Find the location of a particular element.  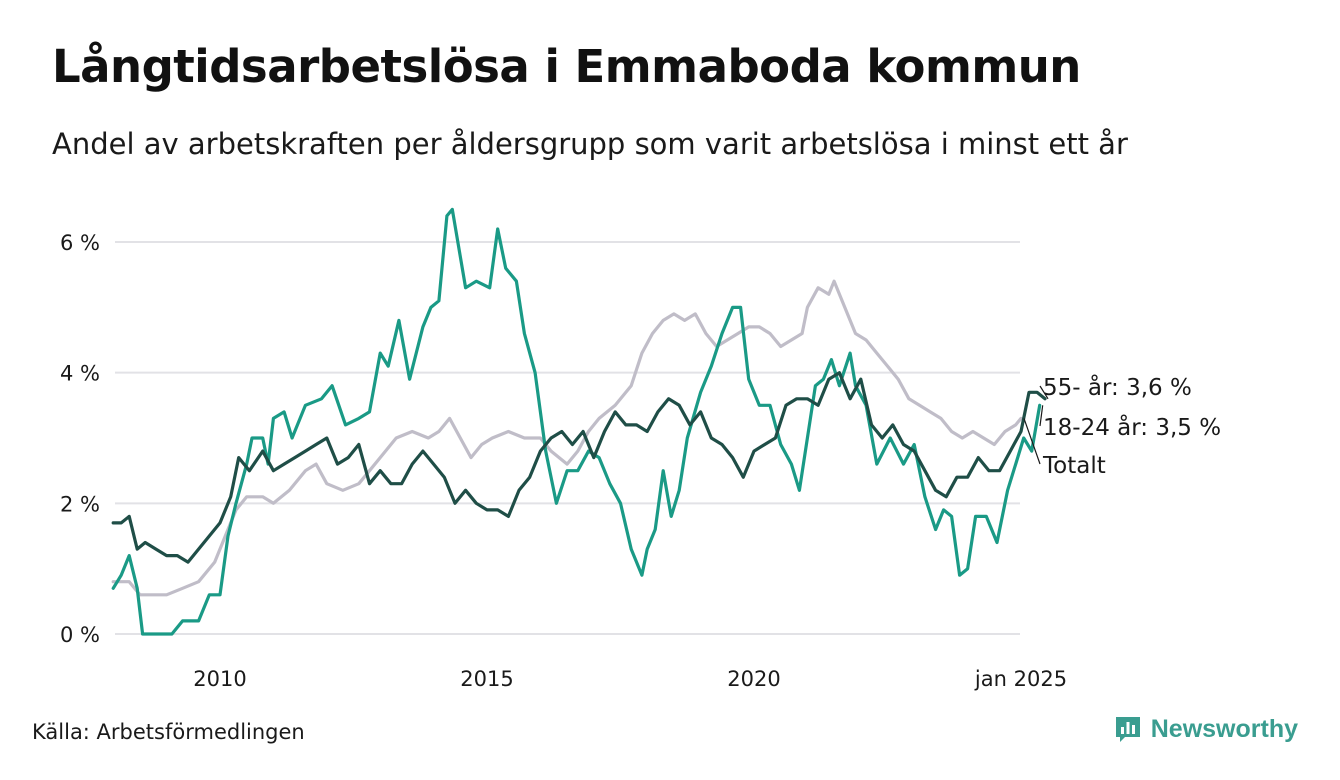

series-end-labels: Totalt 18-24 år: 3,5 % 55- år: 3,6 % is located at coordinates (1122, 426).